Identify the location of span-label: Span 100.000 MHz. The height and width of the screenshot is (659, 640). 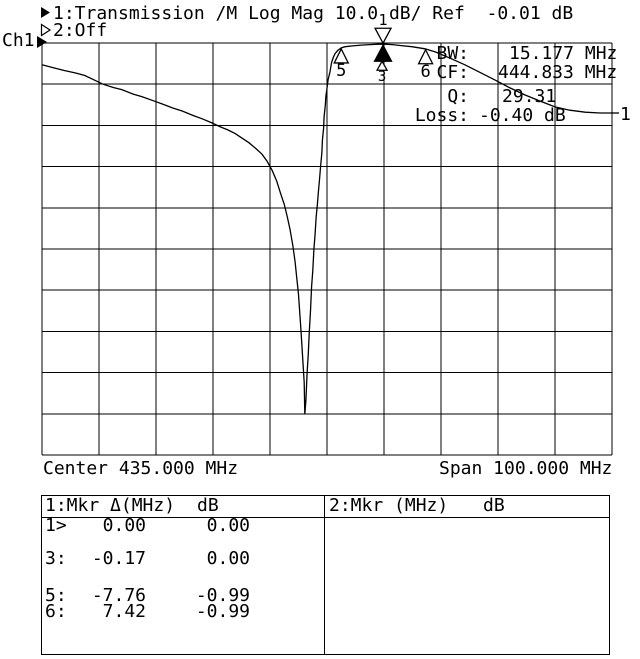
(526, 468).